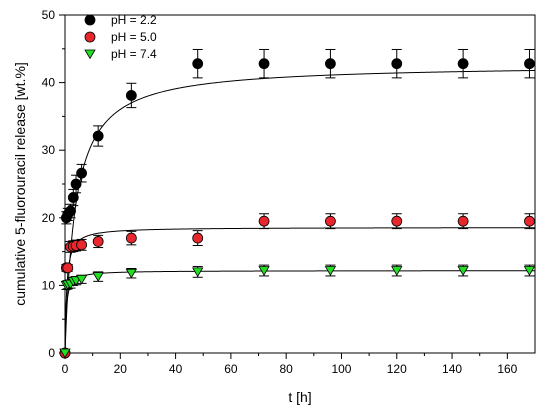  I want to click on x-tick-label: 120, so click(397, 369).